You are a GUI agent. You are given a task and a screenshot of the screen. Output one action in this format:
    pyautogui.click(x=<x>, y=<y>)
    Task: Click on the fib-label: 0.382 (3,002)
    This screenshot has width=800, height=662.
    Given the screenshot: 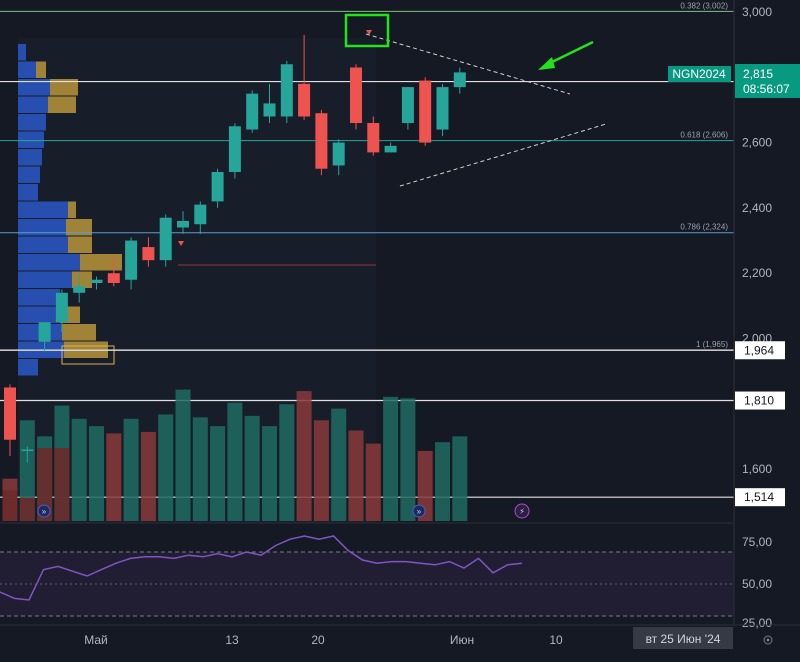 What is the action you would take?
    pyautogui.click(x=704, y=5)
    